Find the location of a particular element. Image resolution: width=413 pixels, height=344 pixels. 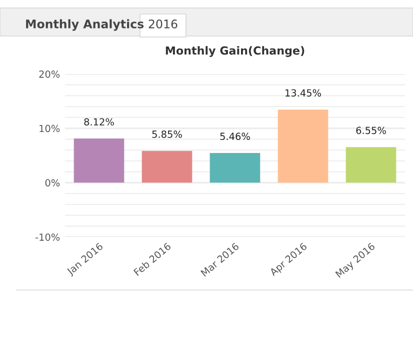

data-label: 13.45% is located at coordinates (303, 93).